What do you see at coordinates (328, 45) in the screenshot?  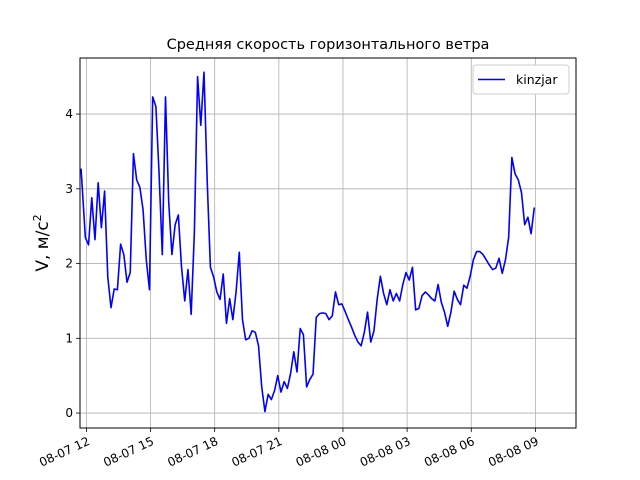 I see `chart-title: Средняя скорость горизонтального ветра` at bounding box center [328, 45].